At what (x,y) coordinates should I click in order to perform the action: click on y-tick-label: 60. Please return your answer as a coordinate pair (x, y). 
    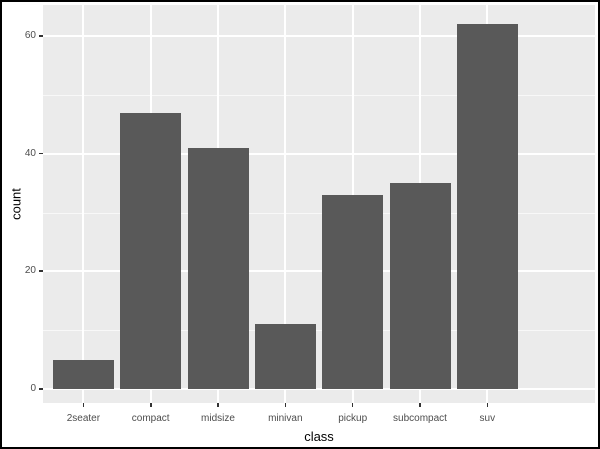
    Looking at the image, I should click on (30, 36).